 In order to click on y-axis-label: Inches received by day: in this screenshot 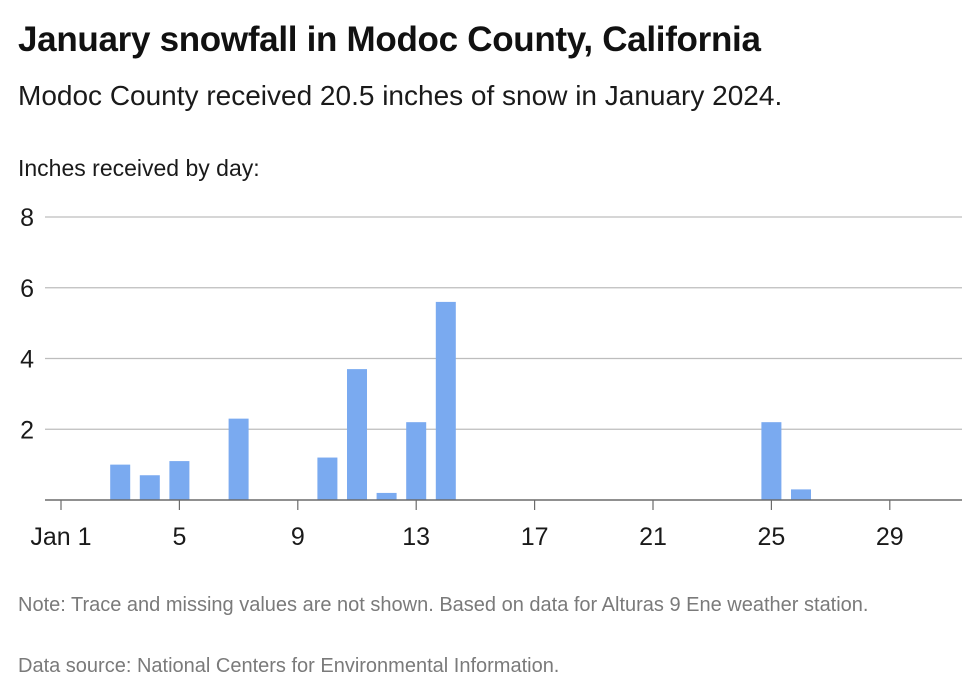, I will do `click(139, 168)`.